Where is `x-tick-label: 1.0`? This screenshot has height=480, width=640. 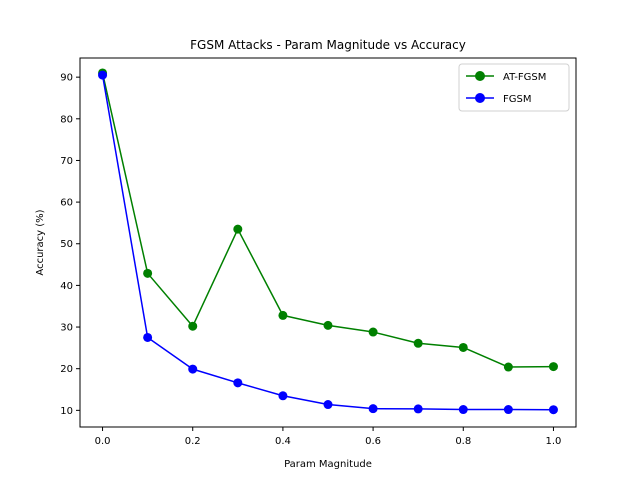 x-tick-label: 1.0 is located at coordinates (554, 441).